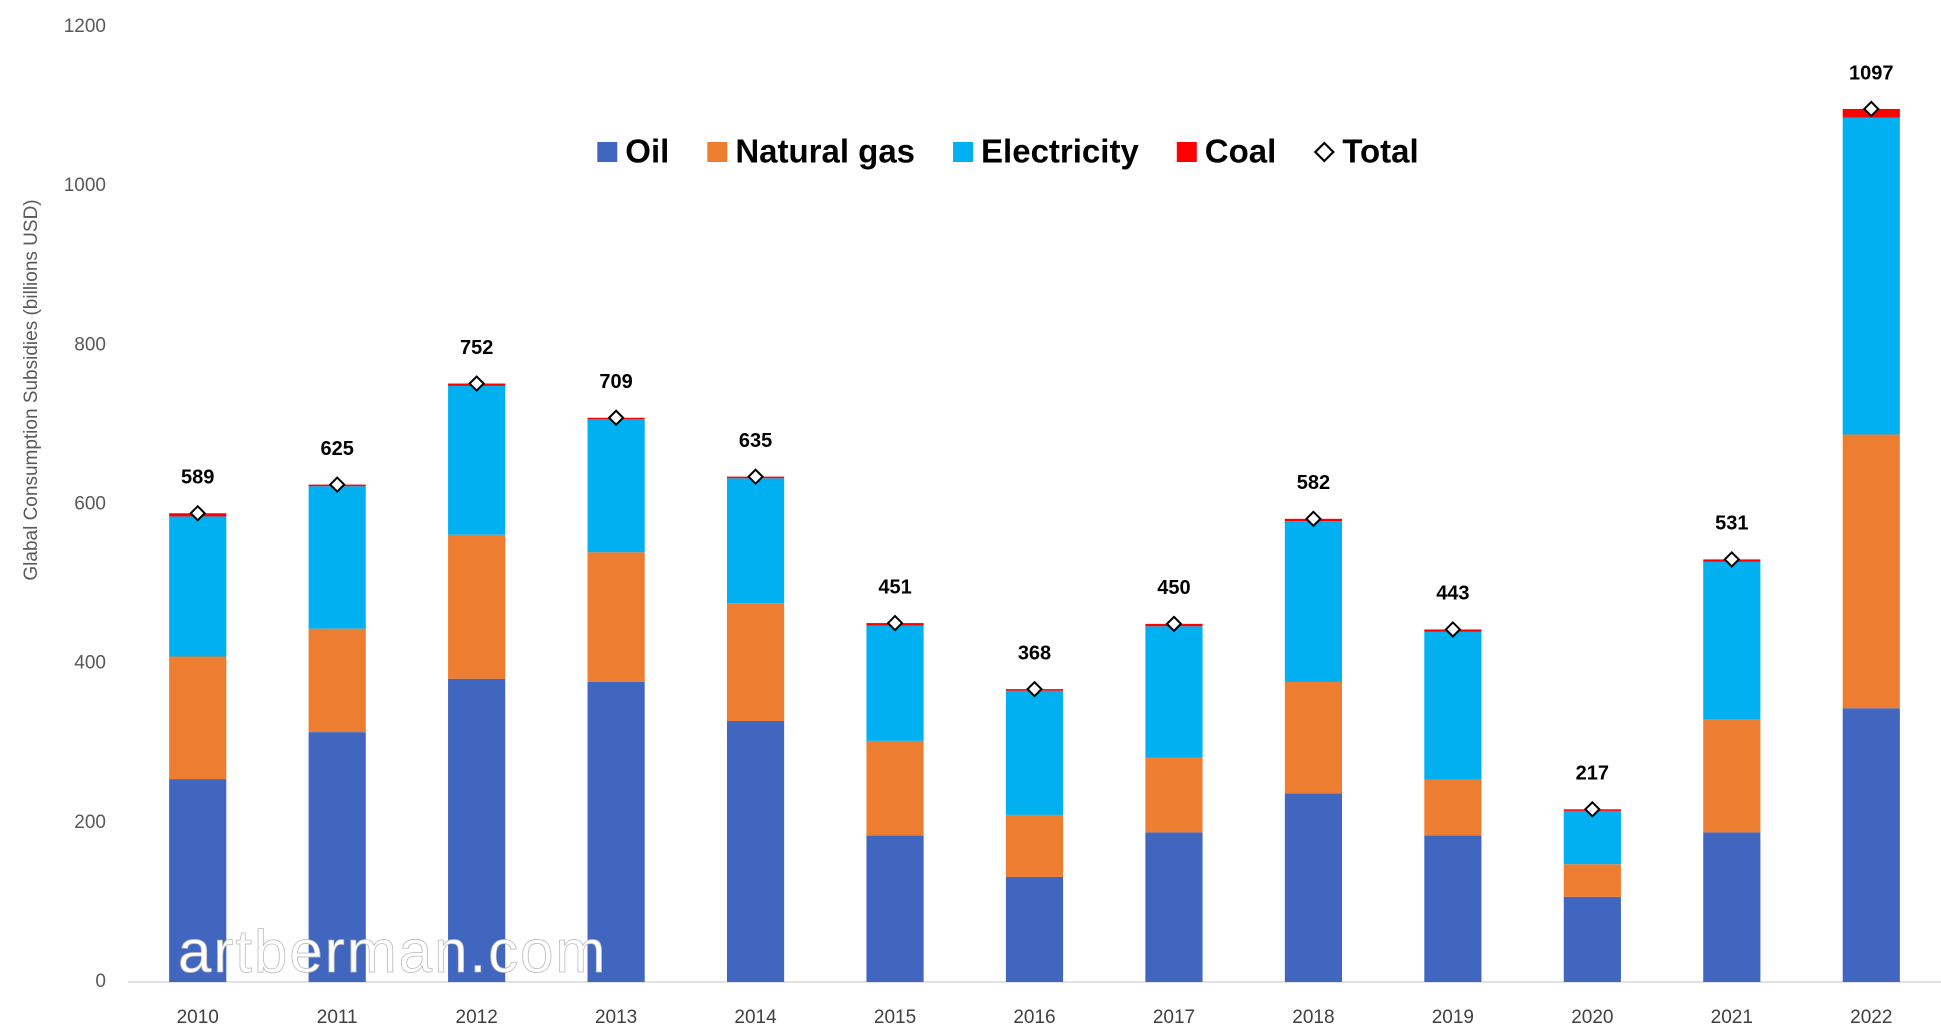 This screenshot has width=1941, height=1031. I want to click on total-label: 589, so click(197, 478).